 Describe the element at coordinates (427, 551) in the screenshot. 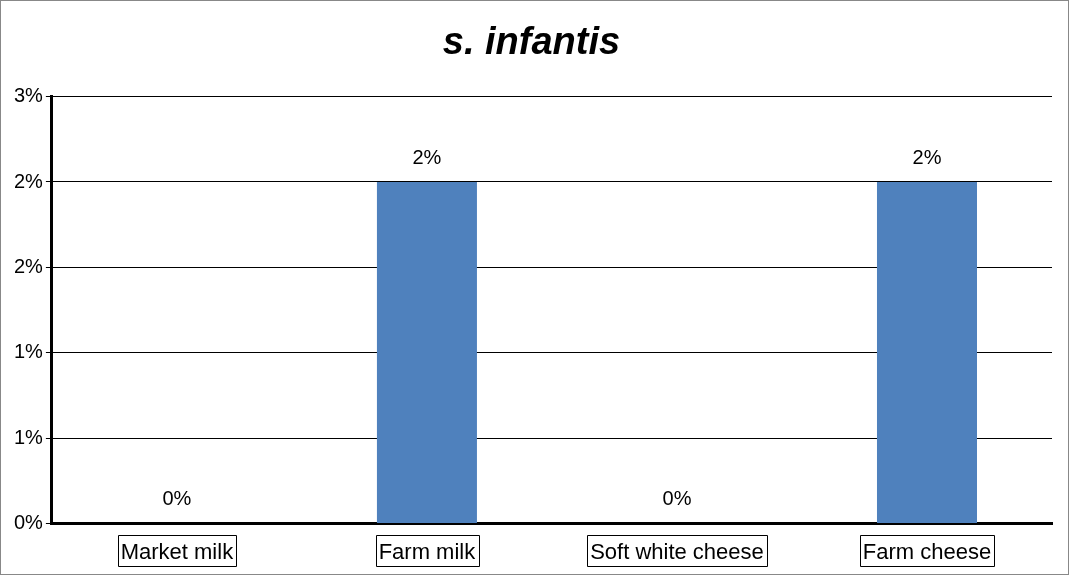

I see `x-tick-label: Farm milk` at that location.